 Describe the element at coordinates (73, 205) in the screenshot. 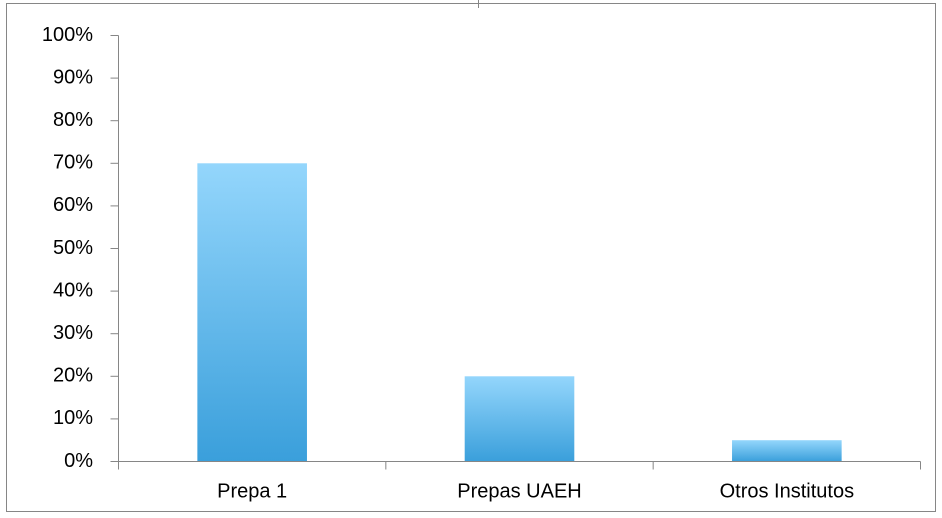

I see `y-tick-label: 60%` at that location.